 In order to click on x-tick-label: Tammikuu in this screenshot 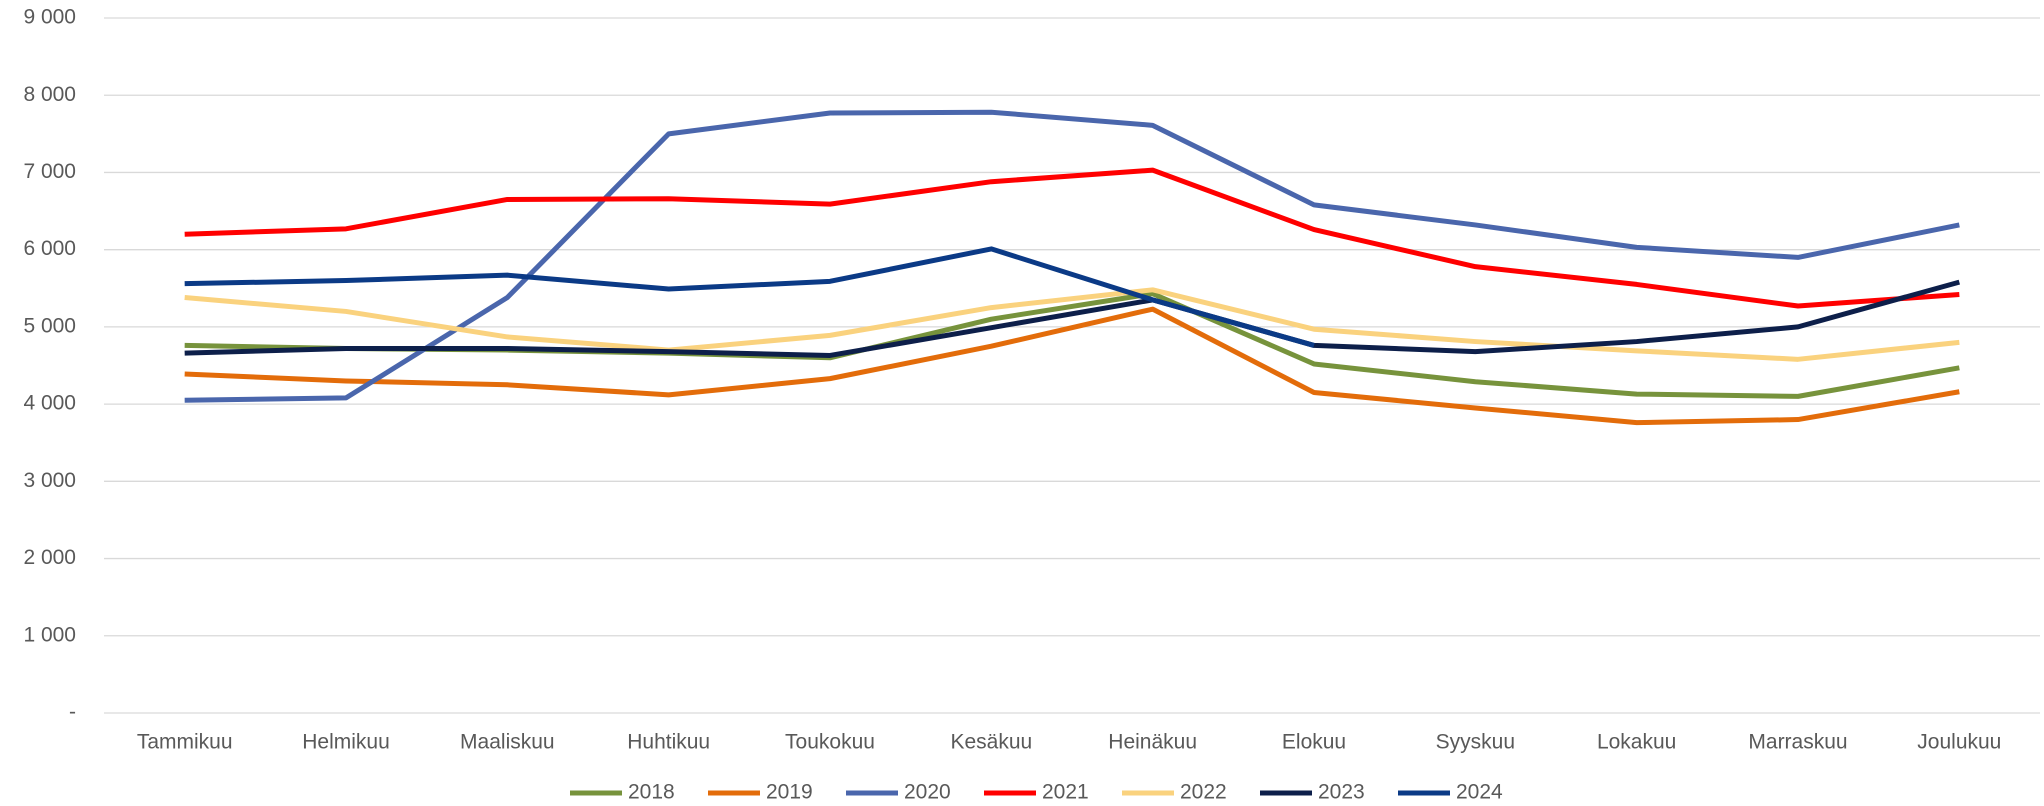, I will do `click(185, 742)`.